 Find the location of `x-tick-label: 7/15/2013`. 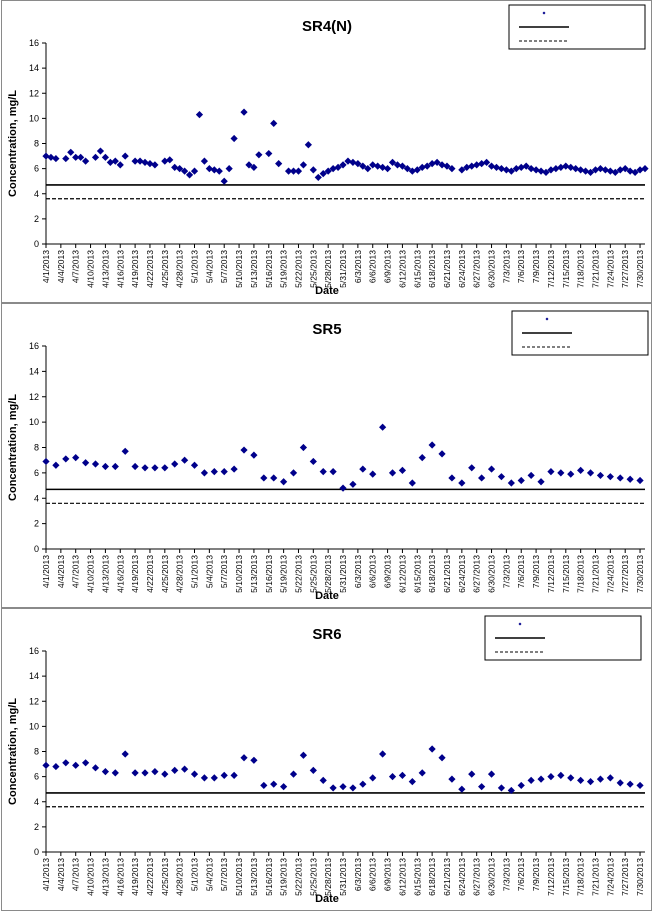

x-tick-label: 7/15/2013 is located at coordinates (566, 269).